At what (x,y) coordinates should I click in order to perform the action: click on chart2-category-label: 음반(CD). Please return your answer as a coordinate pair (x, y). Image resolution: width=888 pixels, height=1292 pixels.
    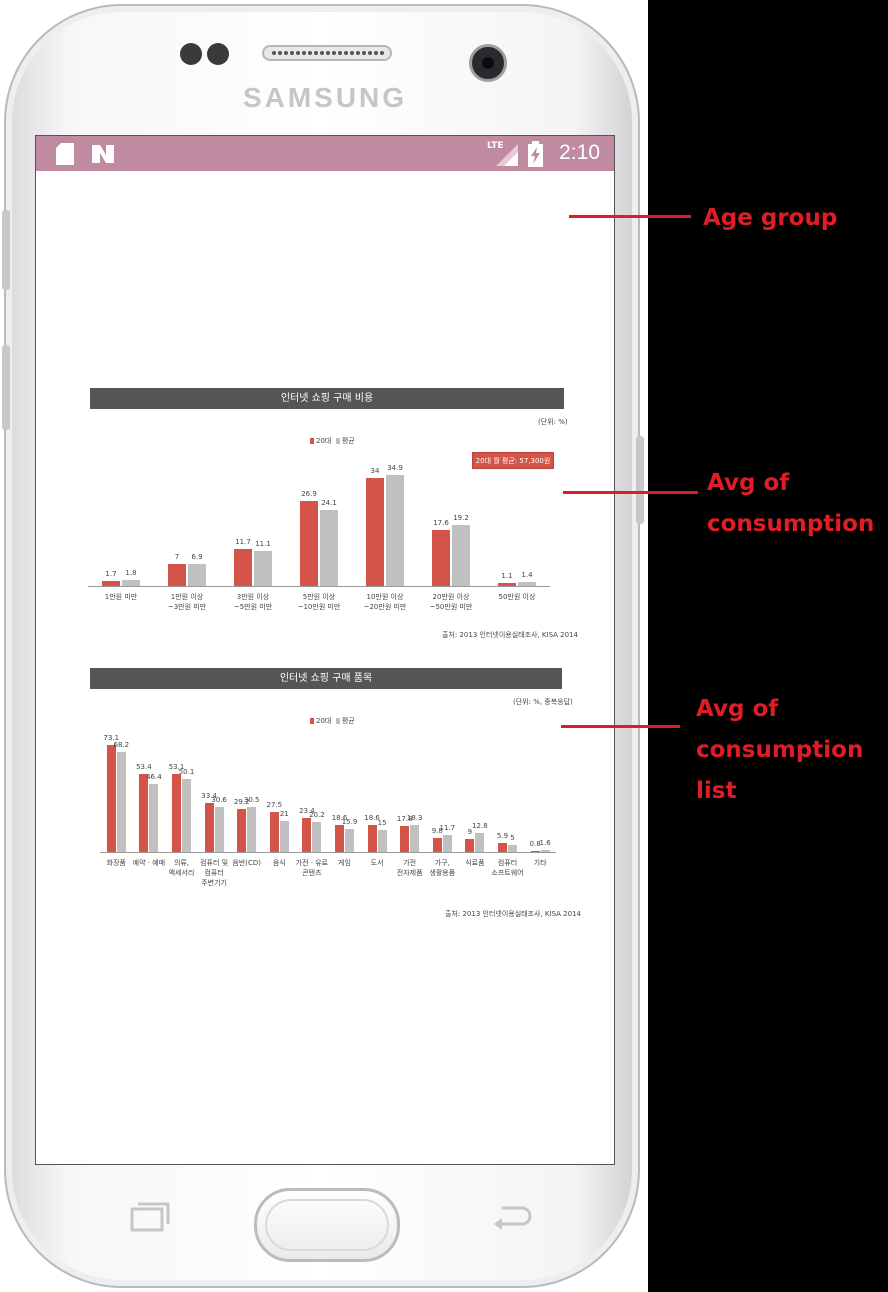
    Looking at the image, I should click on (246, 863).